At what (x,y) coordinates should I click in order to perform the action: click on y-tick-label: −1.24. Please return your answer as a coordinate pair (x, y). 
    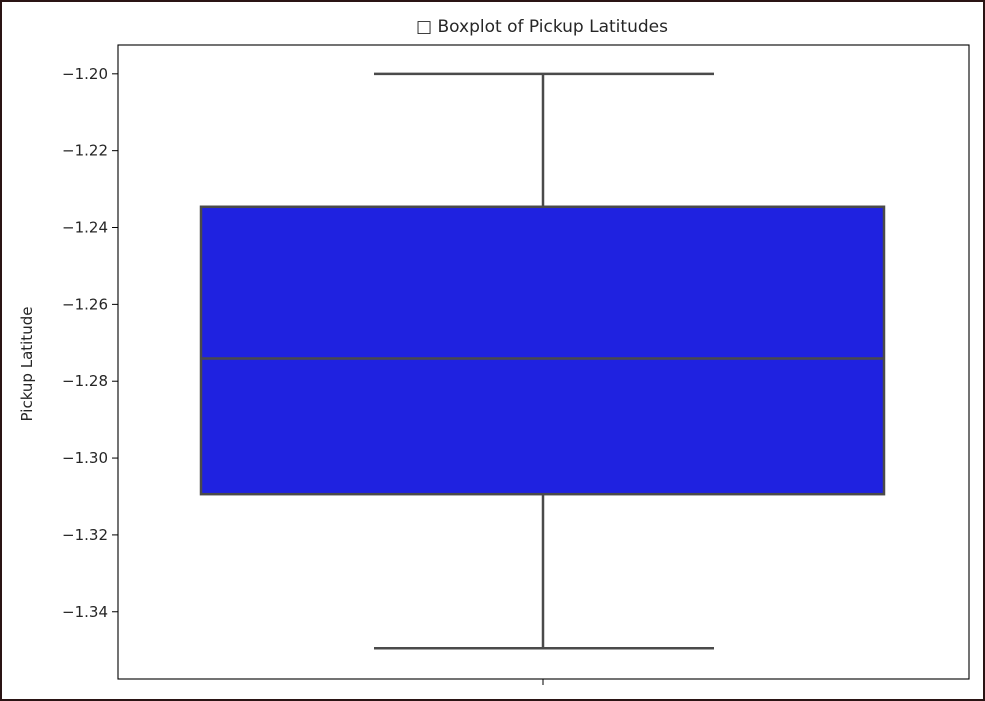
    Looking at the image, I should click on (85, 228).